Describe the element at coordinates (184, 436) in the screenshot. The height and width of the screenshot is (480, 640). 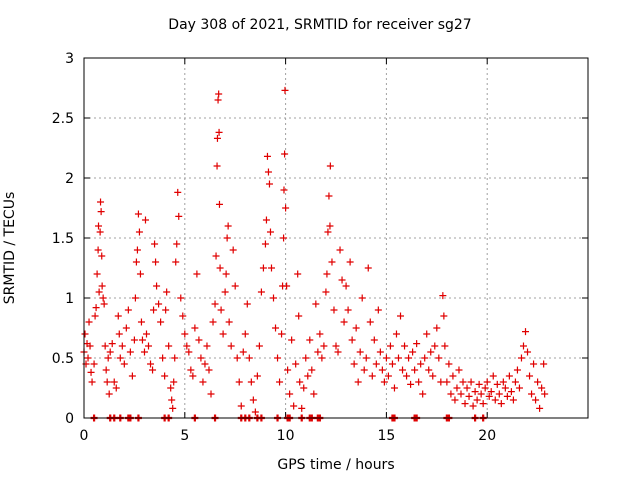
I see `x-tick-label: 5` at that location.